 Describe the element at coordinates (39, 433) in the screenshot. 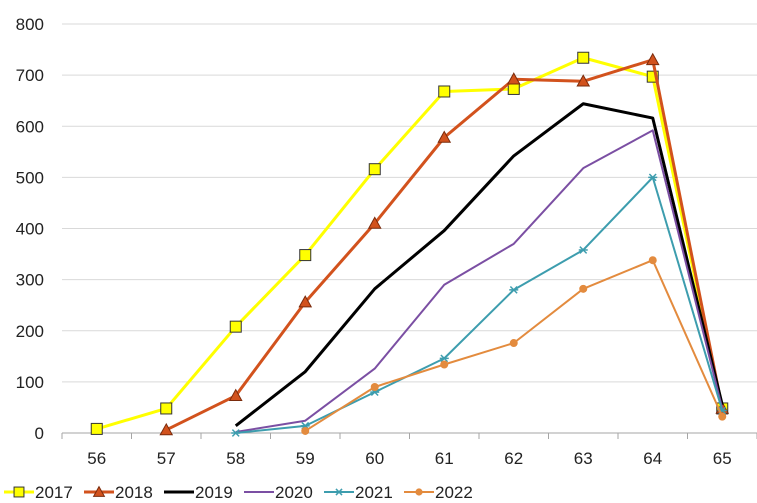

I see `y-tick-label: 0` at that location.